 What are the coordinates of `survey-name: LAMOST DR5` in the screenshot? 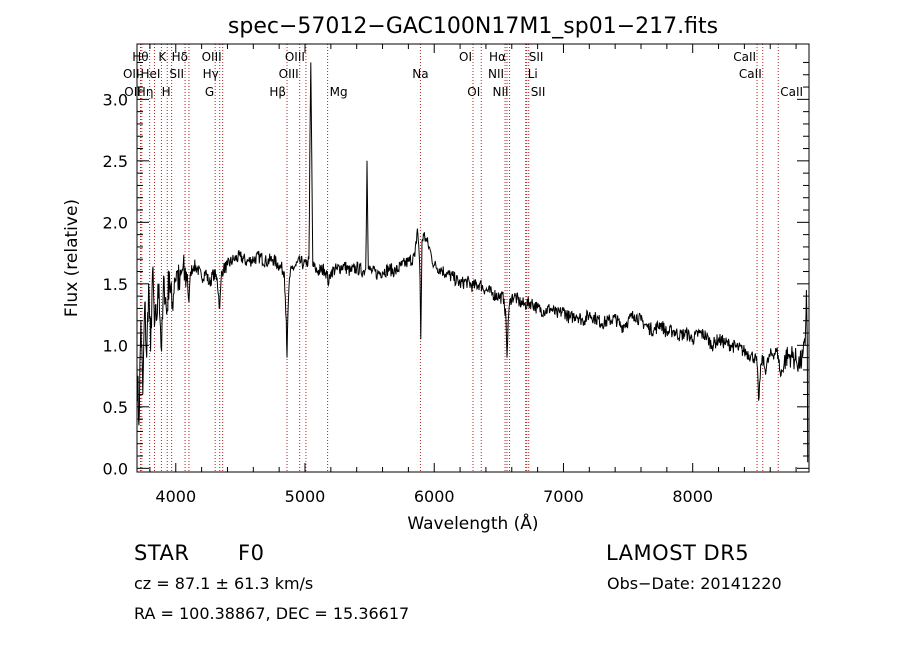 It's located at (678, 553).